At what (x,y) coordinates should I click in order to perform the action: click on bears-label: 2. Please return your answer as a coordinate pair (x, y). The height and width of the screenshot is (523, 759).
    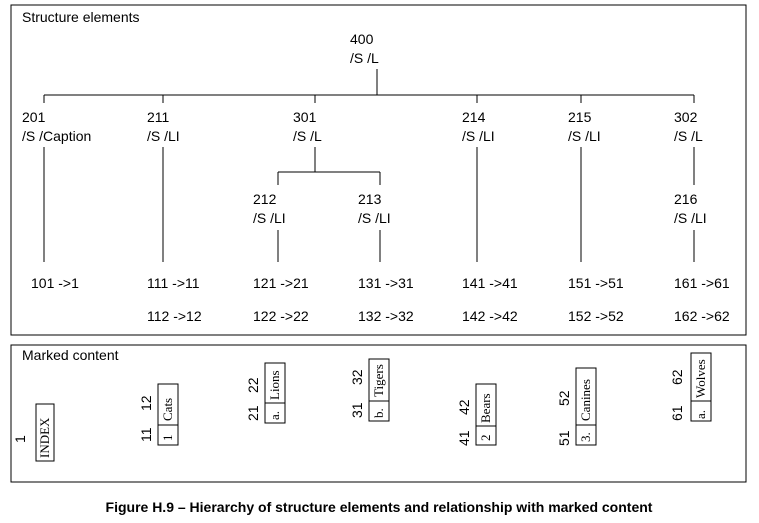
    Looking at the image, I should click on (485, 438).